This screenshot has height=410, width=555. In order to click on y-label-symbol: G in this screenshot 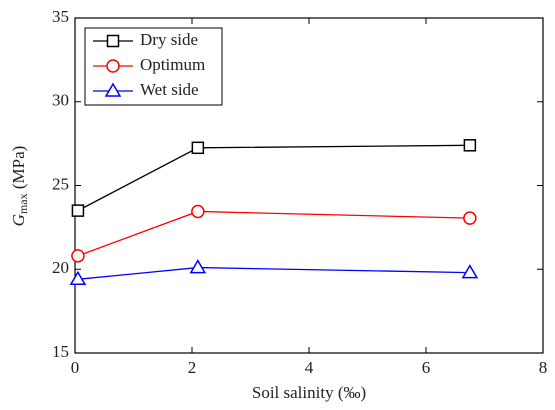, I will do `click(18, 220)`.